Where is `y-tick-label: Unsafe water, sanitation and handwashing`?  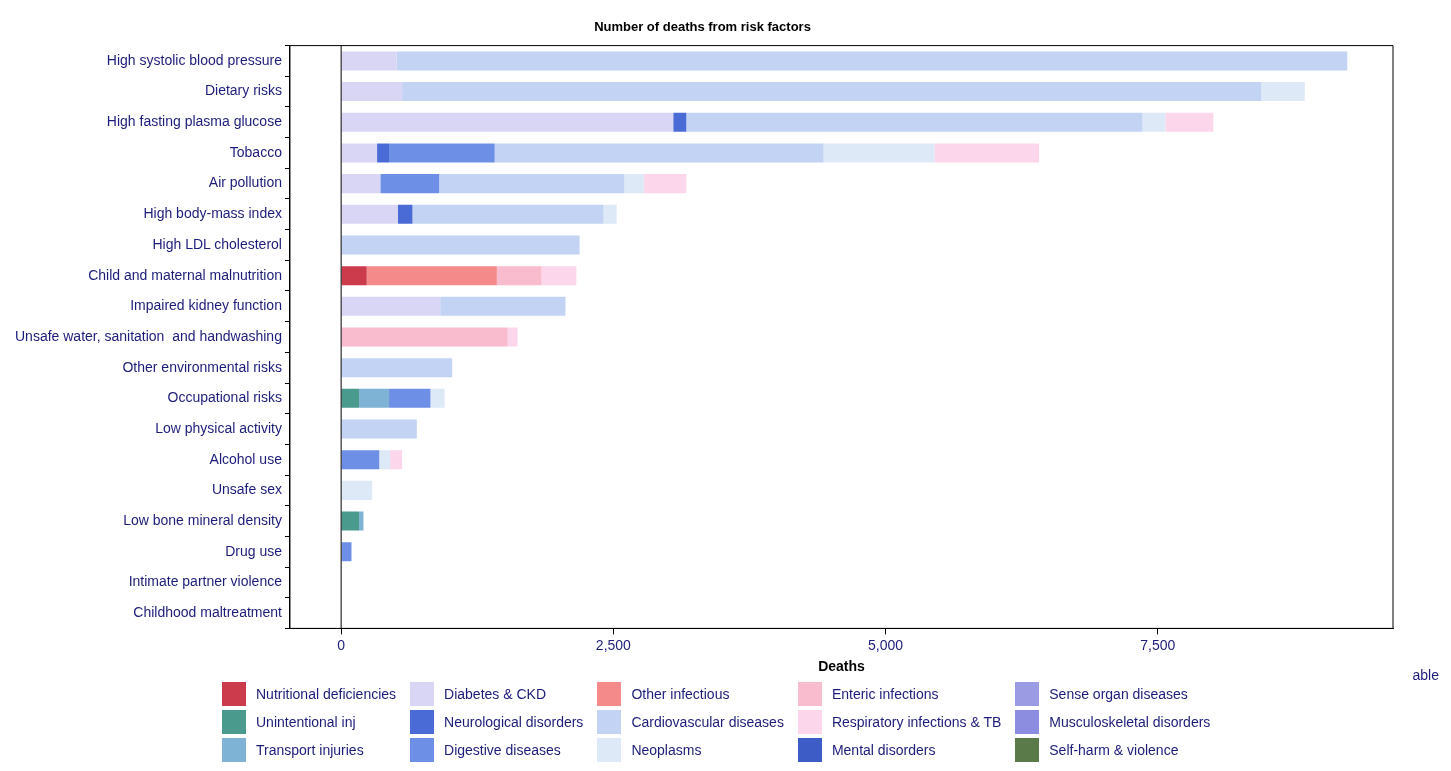
y-tick-label: Unsafe water, sanitation and handwashing is located at coordinates (148, 335).